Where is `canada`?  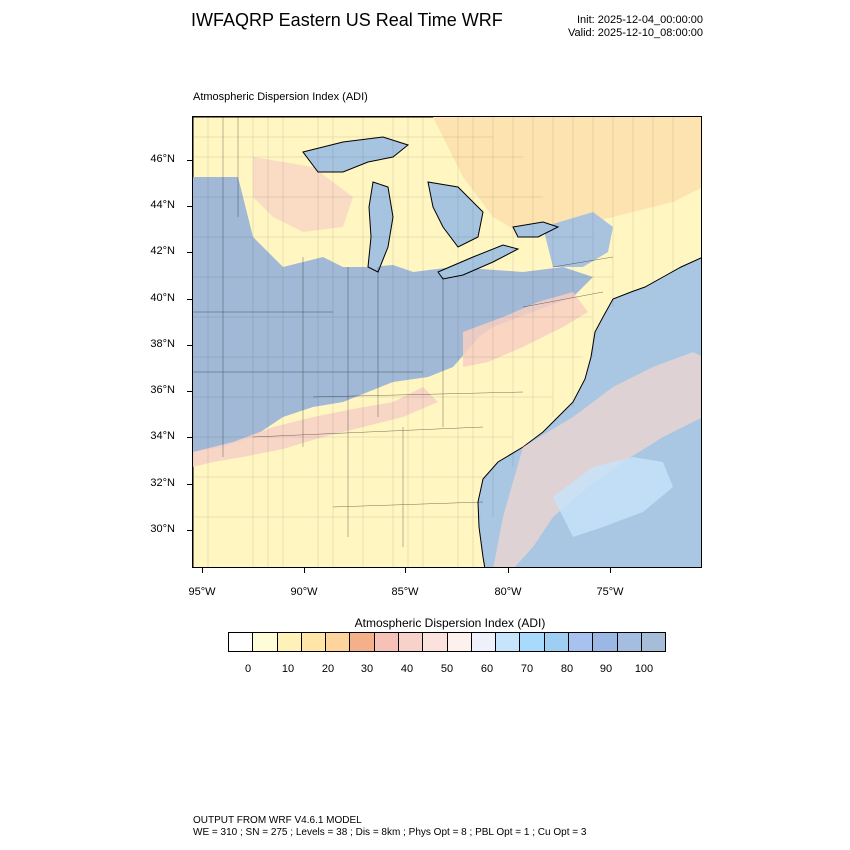 canada is located at coordinates (567, 176).